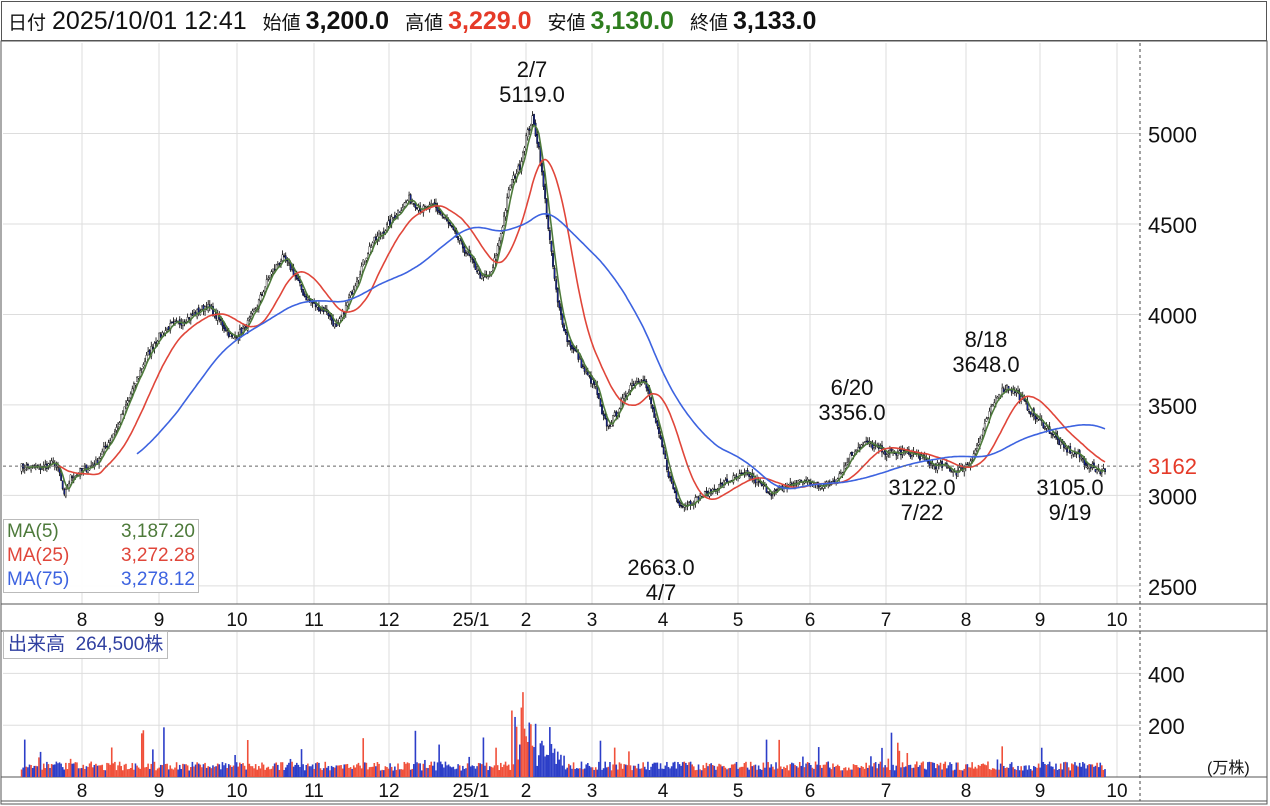 The width and height of the screenshot is (1270, 806). I want to click on x-tick-1-10: 6, so click(810, 791).